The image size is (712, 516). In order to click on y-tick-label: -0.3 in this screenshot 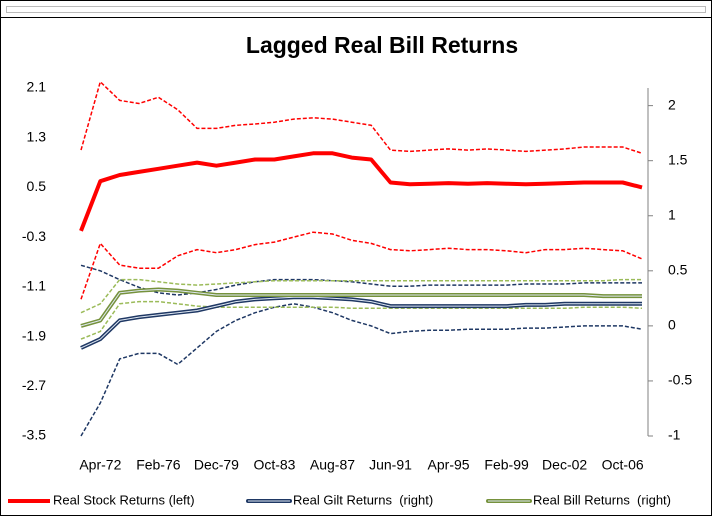, I will do `click(34, 236)`.